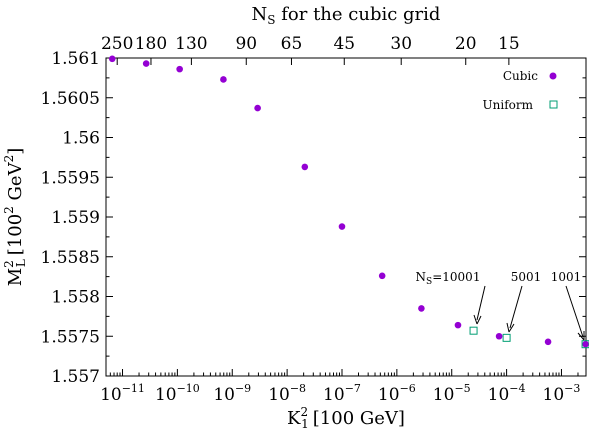 This screenshot has height=432, width=589. Describe the element at coordinates (75, 298) in the screenshot. I see `y-tick-label: 1.558` at that location.